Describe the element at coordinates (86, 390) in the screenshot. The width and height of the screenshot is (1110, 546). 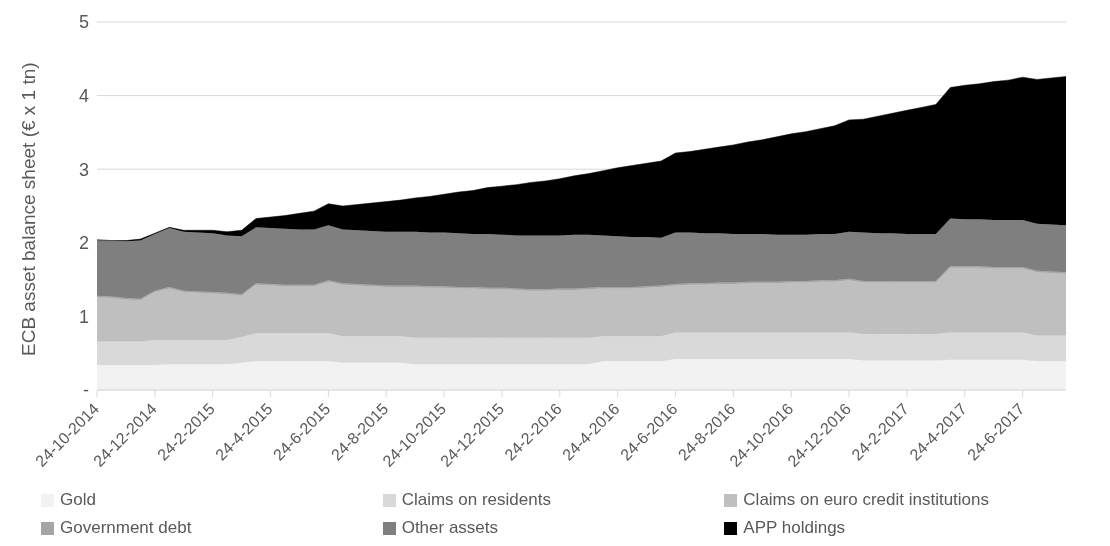
I see `y-tick-label: -` at that location.